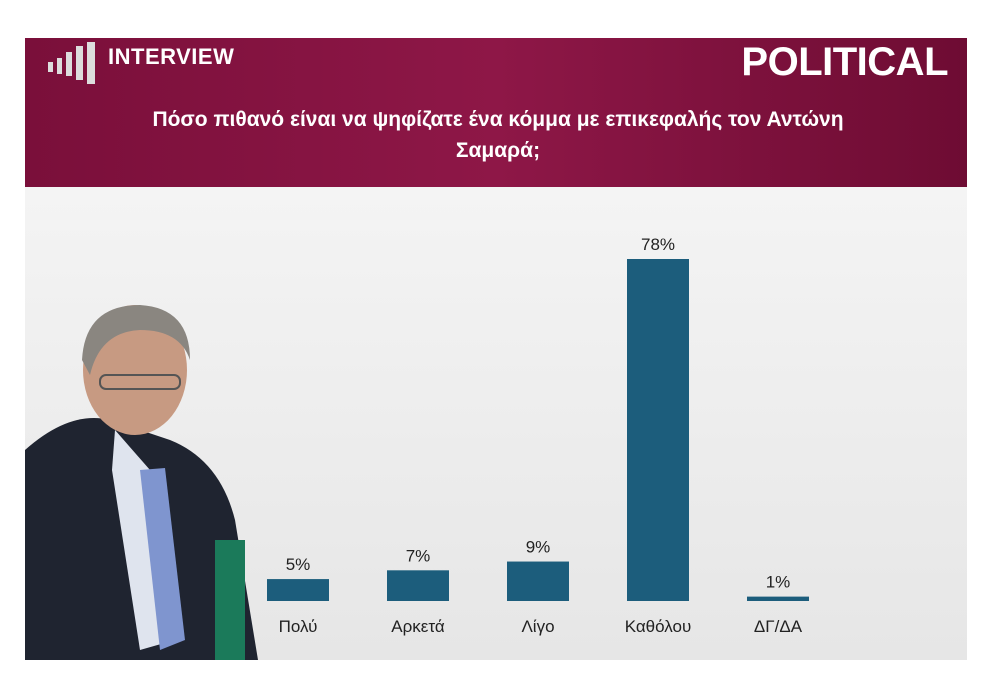 This screenshot has width=998, height=675. What do you see at coordinates (658, 626) in the screenshot?
I see `category-label: Καθόλου` at bounding box center [658, 626].